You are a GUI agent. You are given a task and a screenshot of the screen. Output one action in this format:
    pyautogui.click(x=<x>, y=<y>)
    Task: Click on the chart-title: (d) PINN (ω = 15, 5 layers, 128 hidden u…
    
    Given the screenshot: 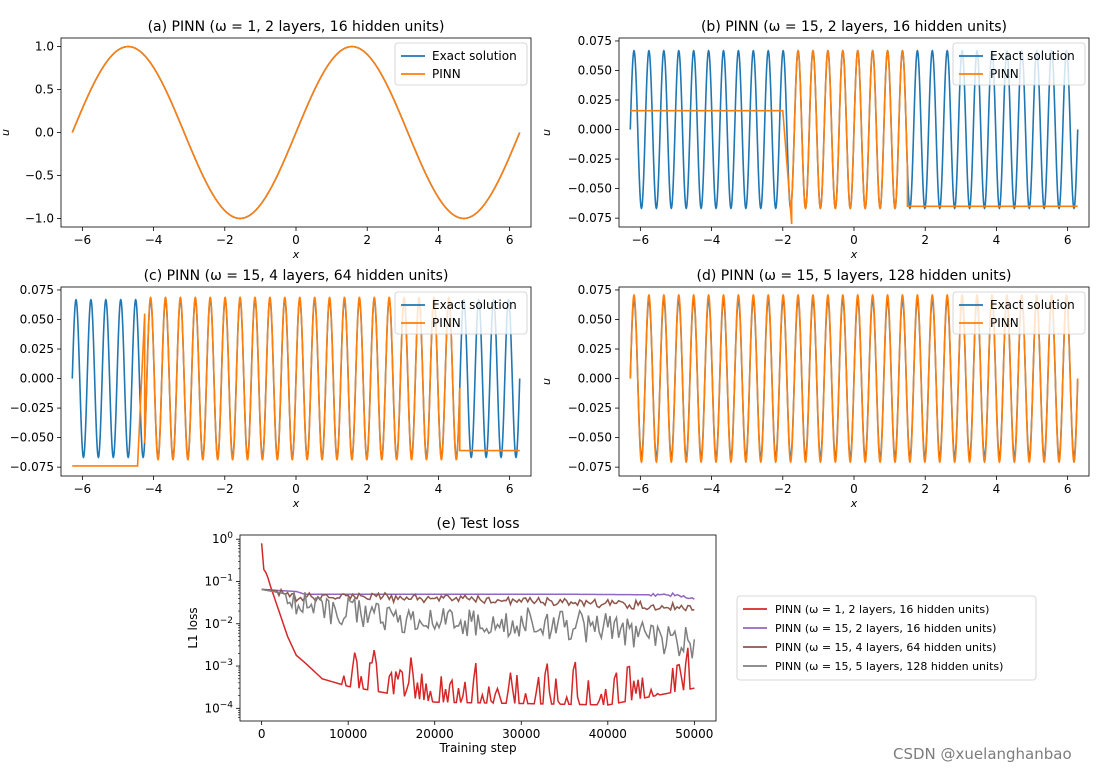 What is the action you would take?
    pyautogui.click(x=854, y=276)
    